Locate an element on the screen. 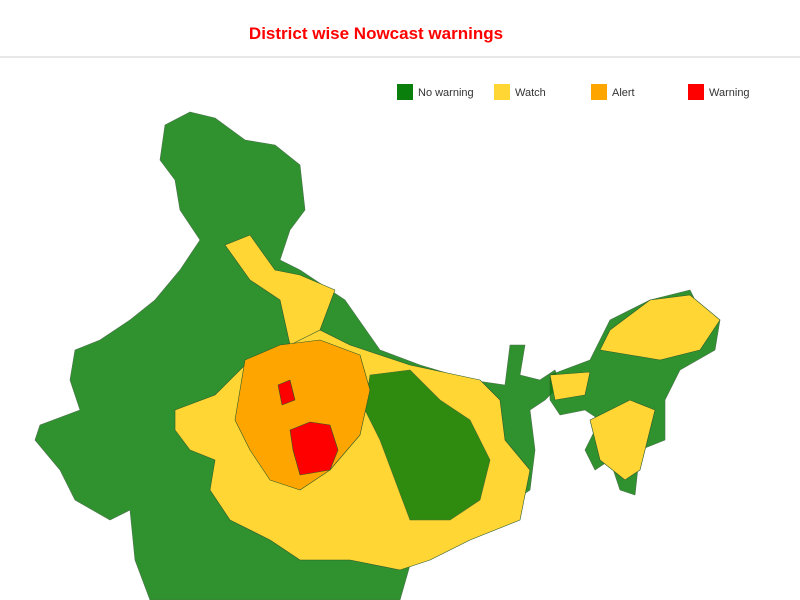  legend-label: Warning is located at coordinates (729, 93).